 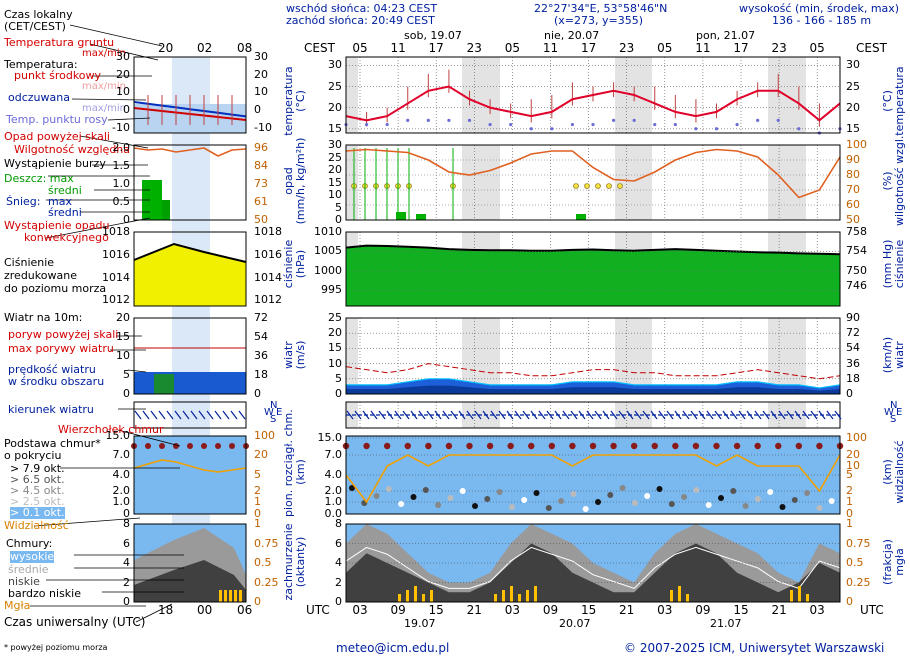 I want to click on temp-tick-left: 15, so click(x=335, y=128).